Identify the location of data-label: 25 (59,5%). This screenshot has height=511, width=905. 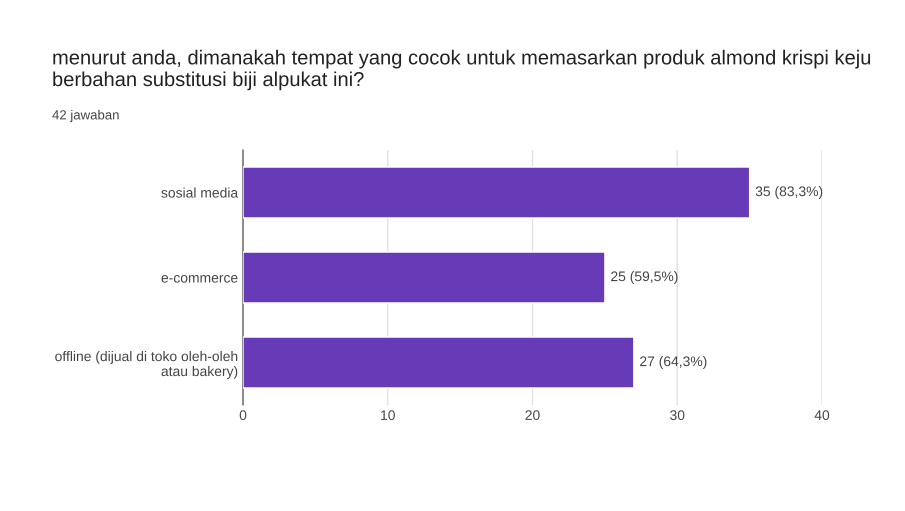
(644, 277).